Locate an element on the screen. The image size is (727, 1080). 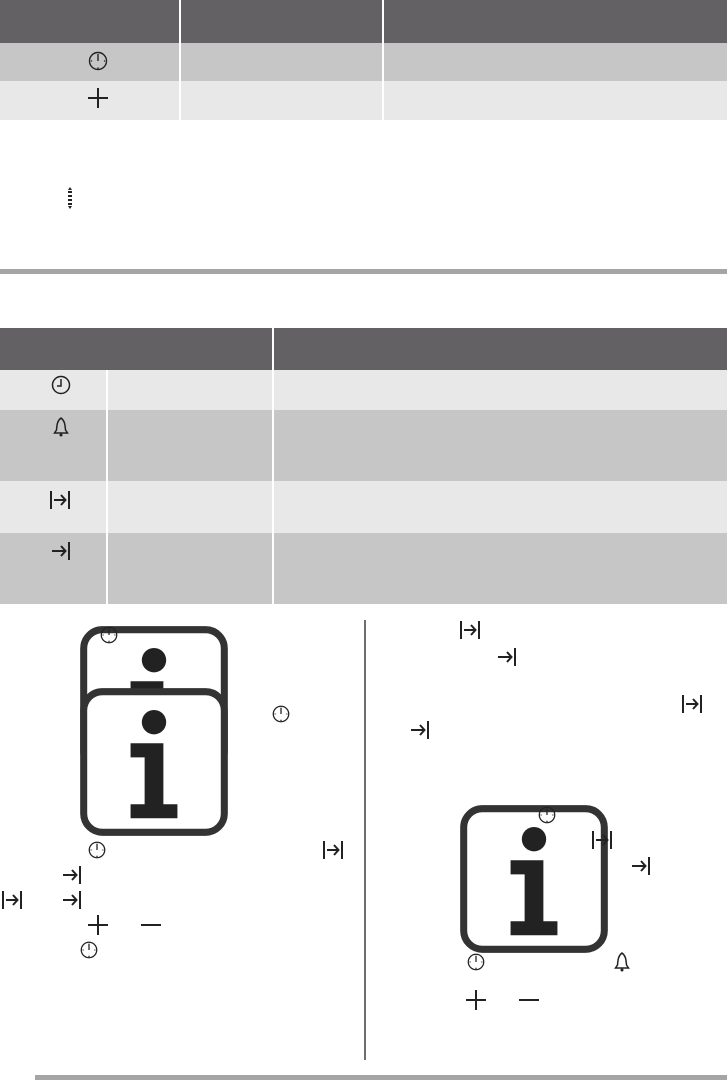
column-divider is located at coordinates (365, 840).